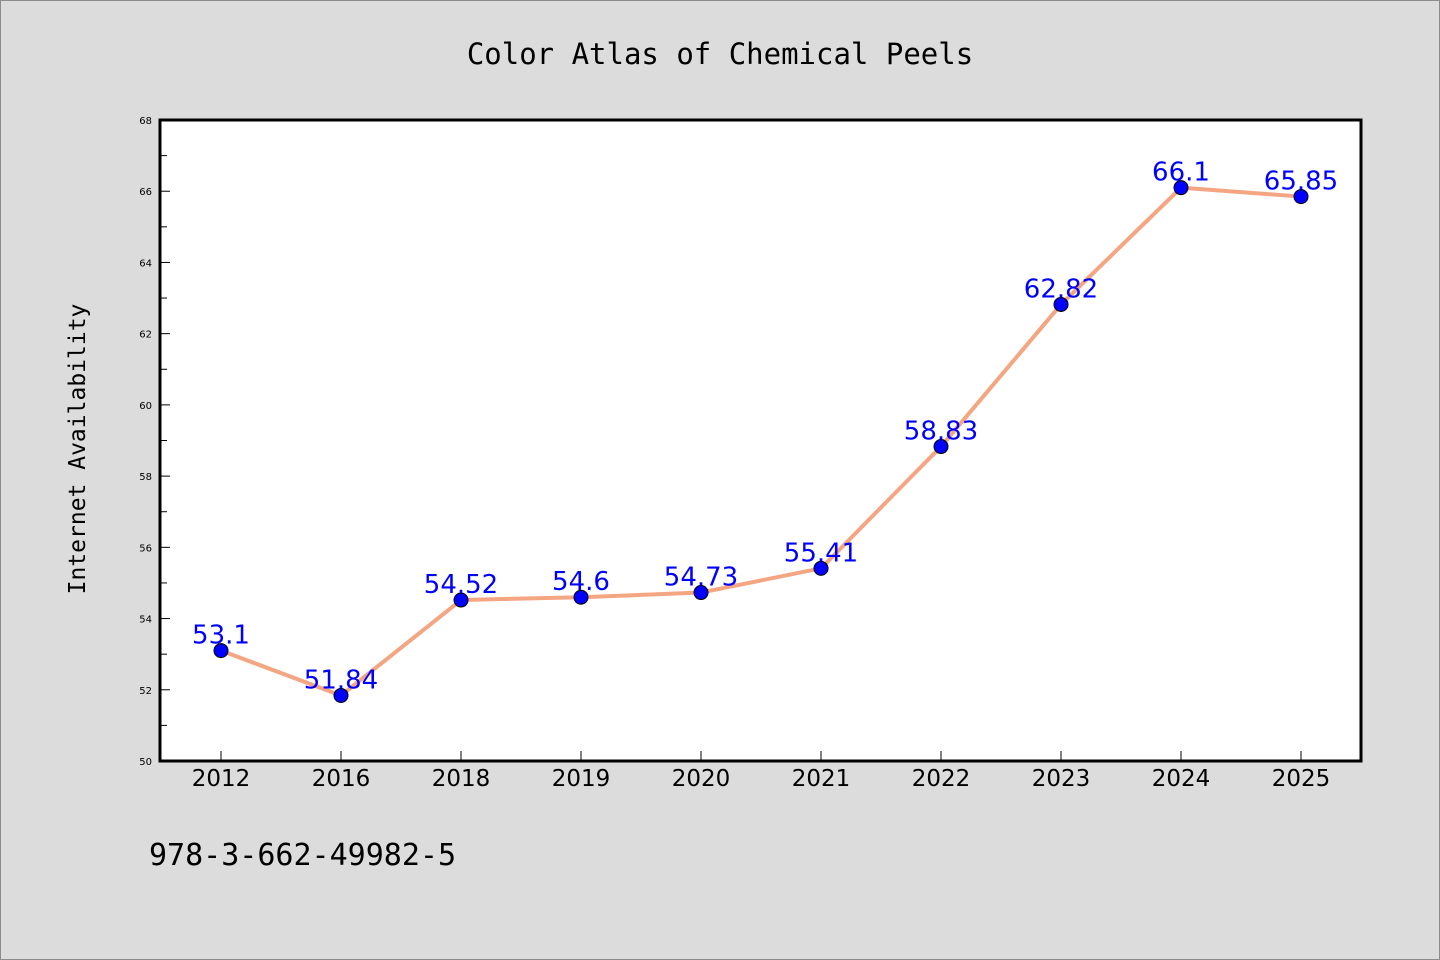 The height and width of the screenshot is (960, 1440). What do you see at coordinates (1061, 779) in the screenshot?
I see `x-tick-label: 2023` at bounding box center [1061, 779].